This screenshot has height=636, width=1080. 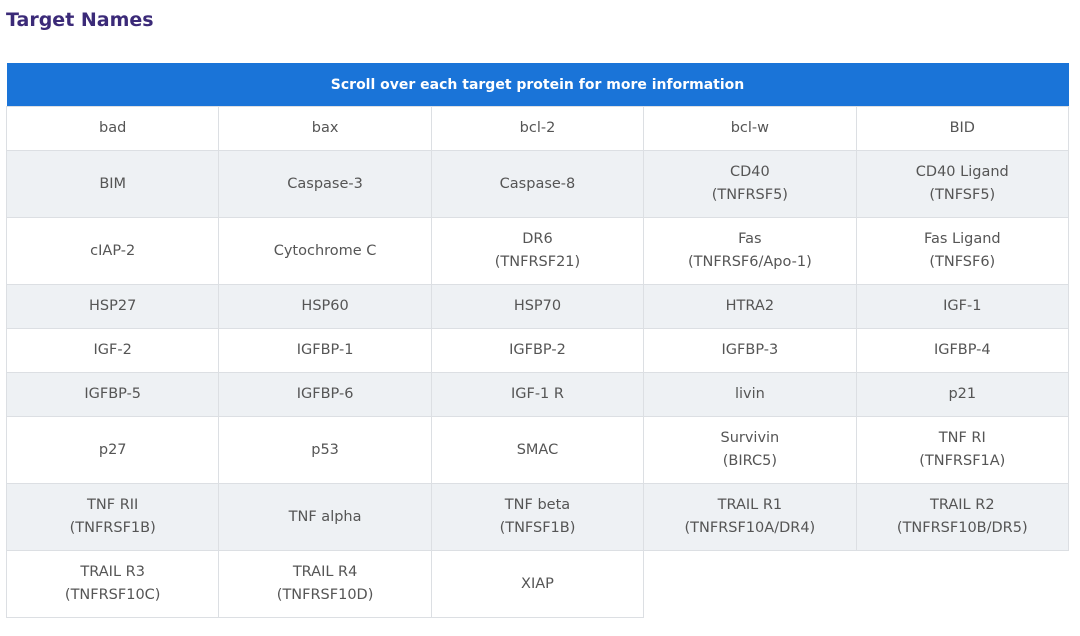 What do you see at coordinates (325, 450) in the screenshot?
I see `target-cell: p53` at bounding box center [325, 450].